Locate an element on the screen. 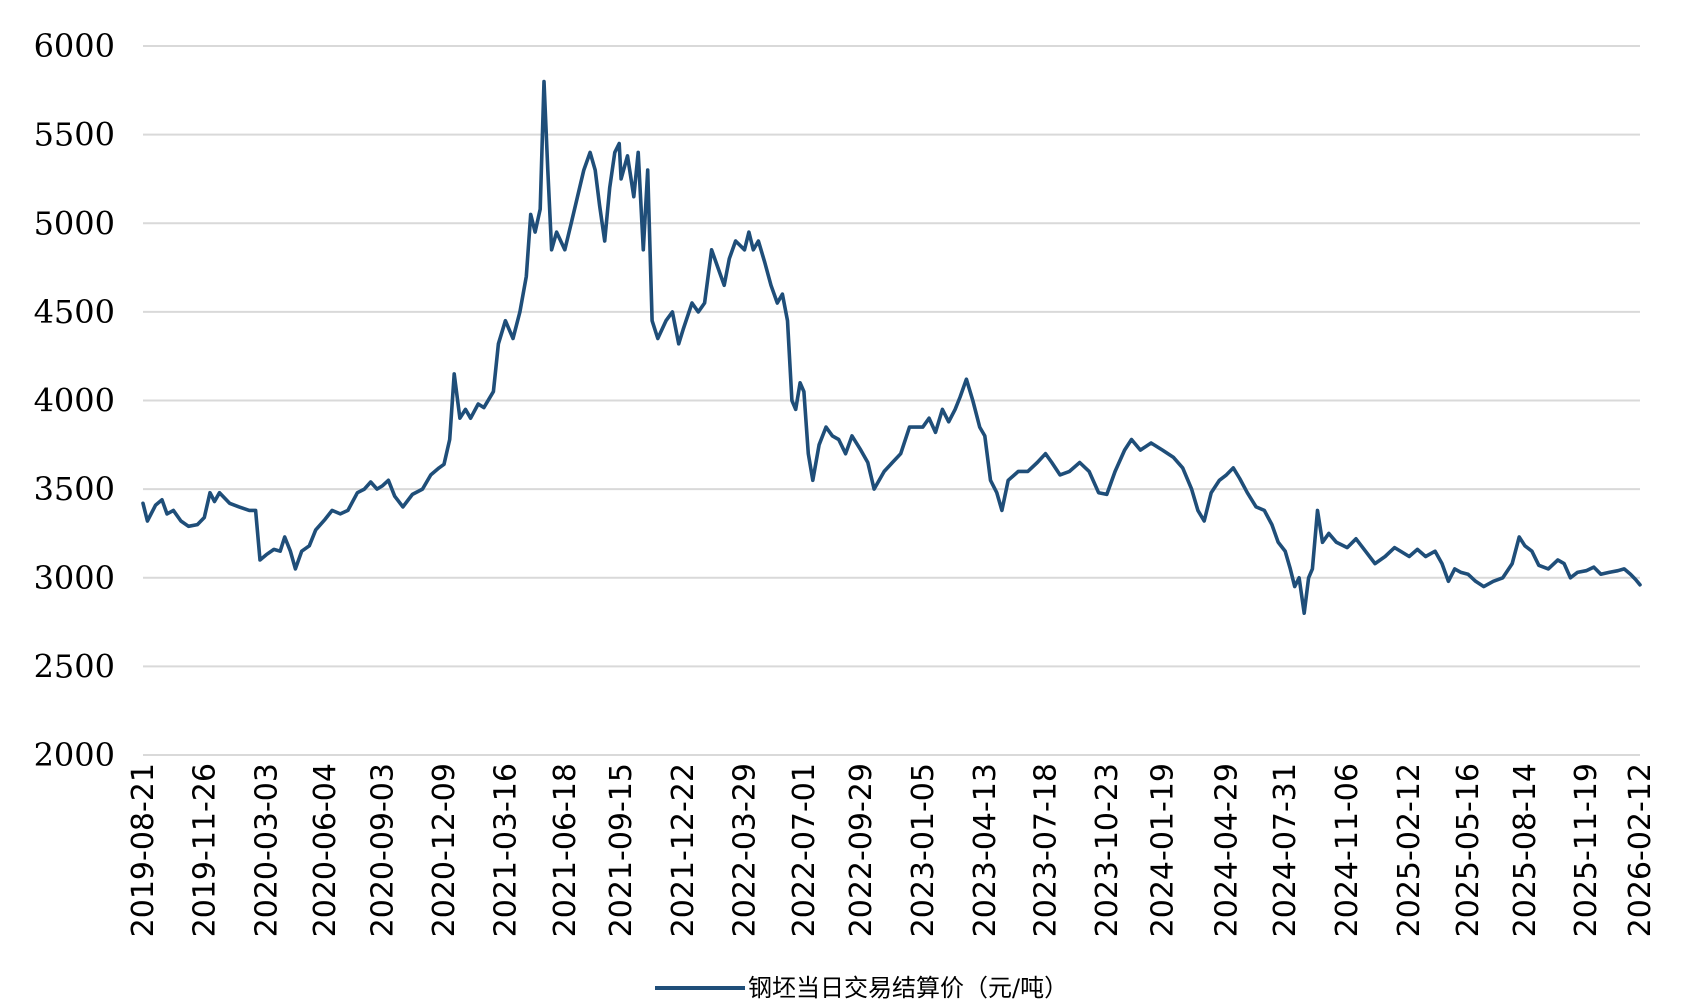 The image size is (1705, 1000). x-tick-label: 2025-05-16 is located at coordinates (1468, 850).